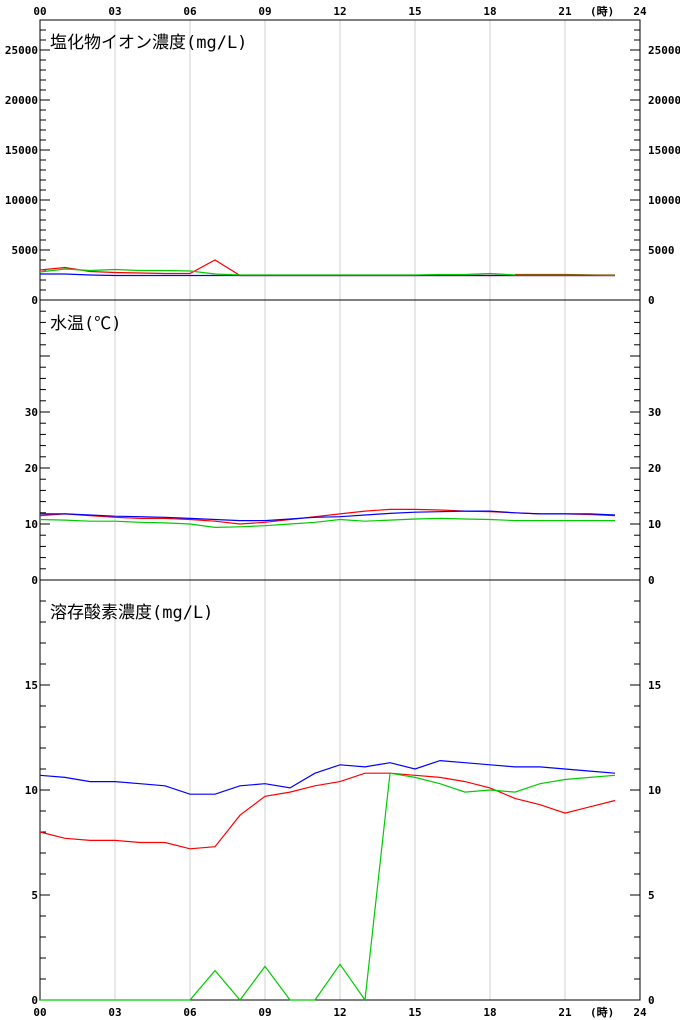 The image size is (680, 1020). What do you see at coordinates (21, 100) in the screenshot?
I see `y-tick-label-left-chloride: 20000` at bounding box center [21, 100].